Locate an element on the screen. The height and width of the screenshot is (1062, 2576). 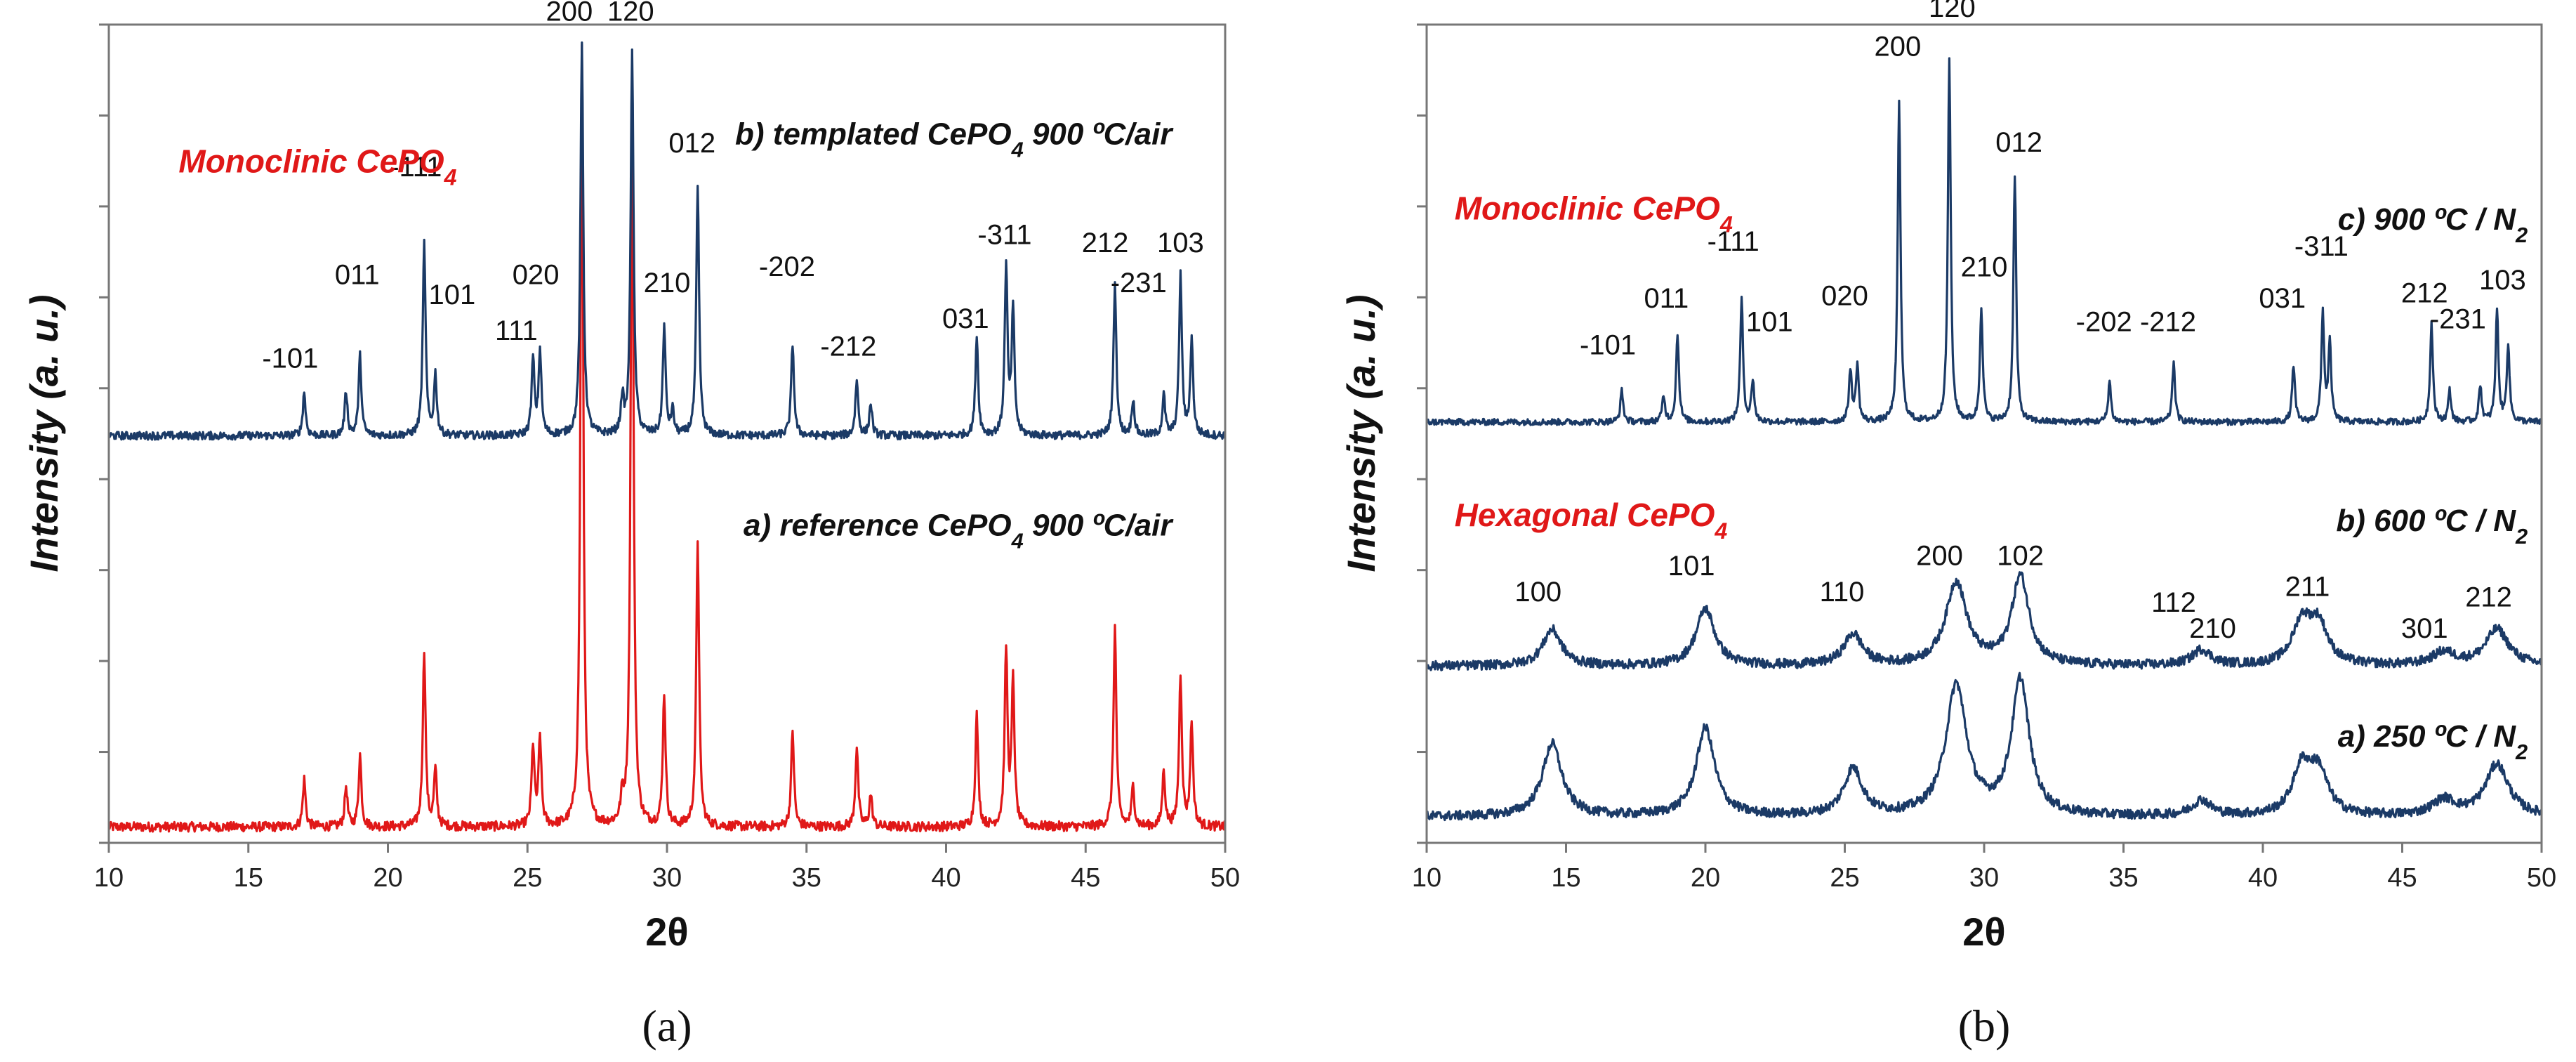
panel-b-phase-labels: Monoclinic CePO4 Hexagonal CePO4 is located at coordinates (1594, 366).